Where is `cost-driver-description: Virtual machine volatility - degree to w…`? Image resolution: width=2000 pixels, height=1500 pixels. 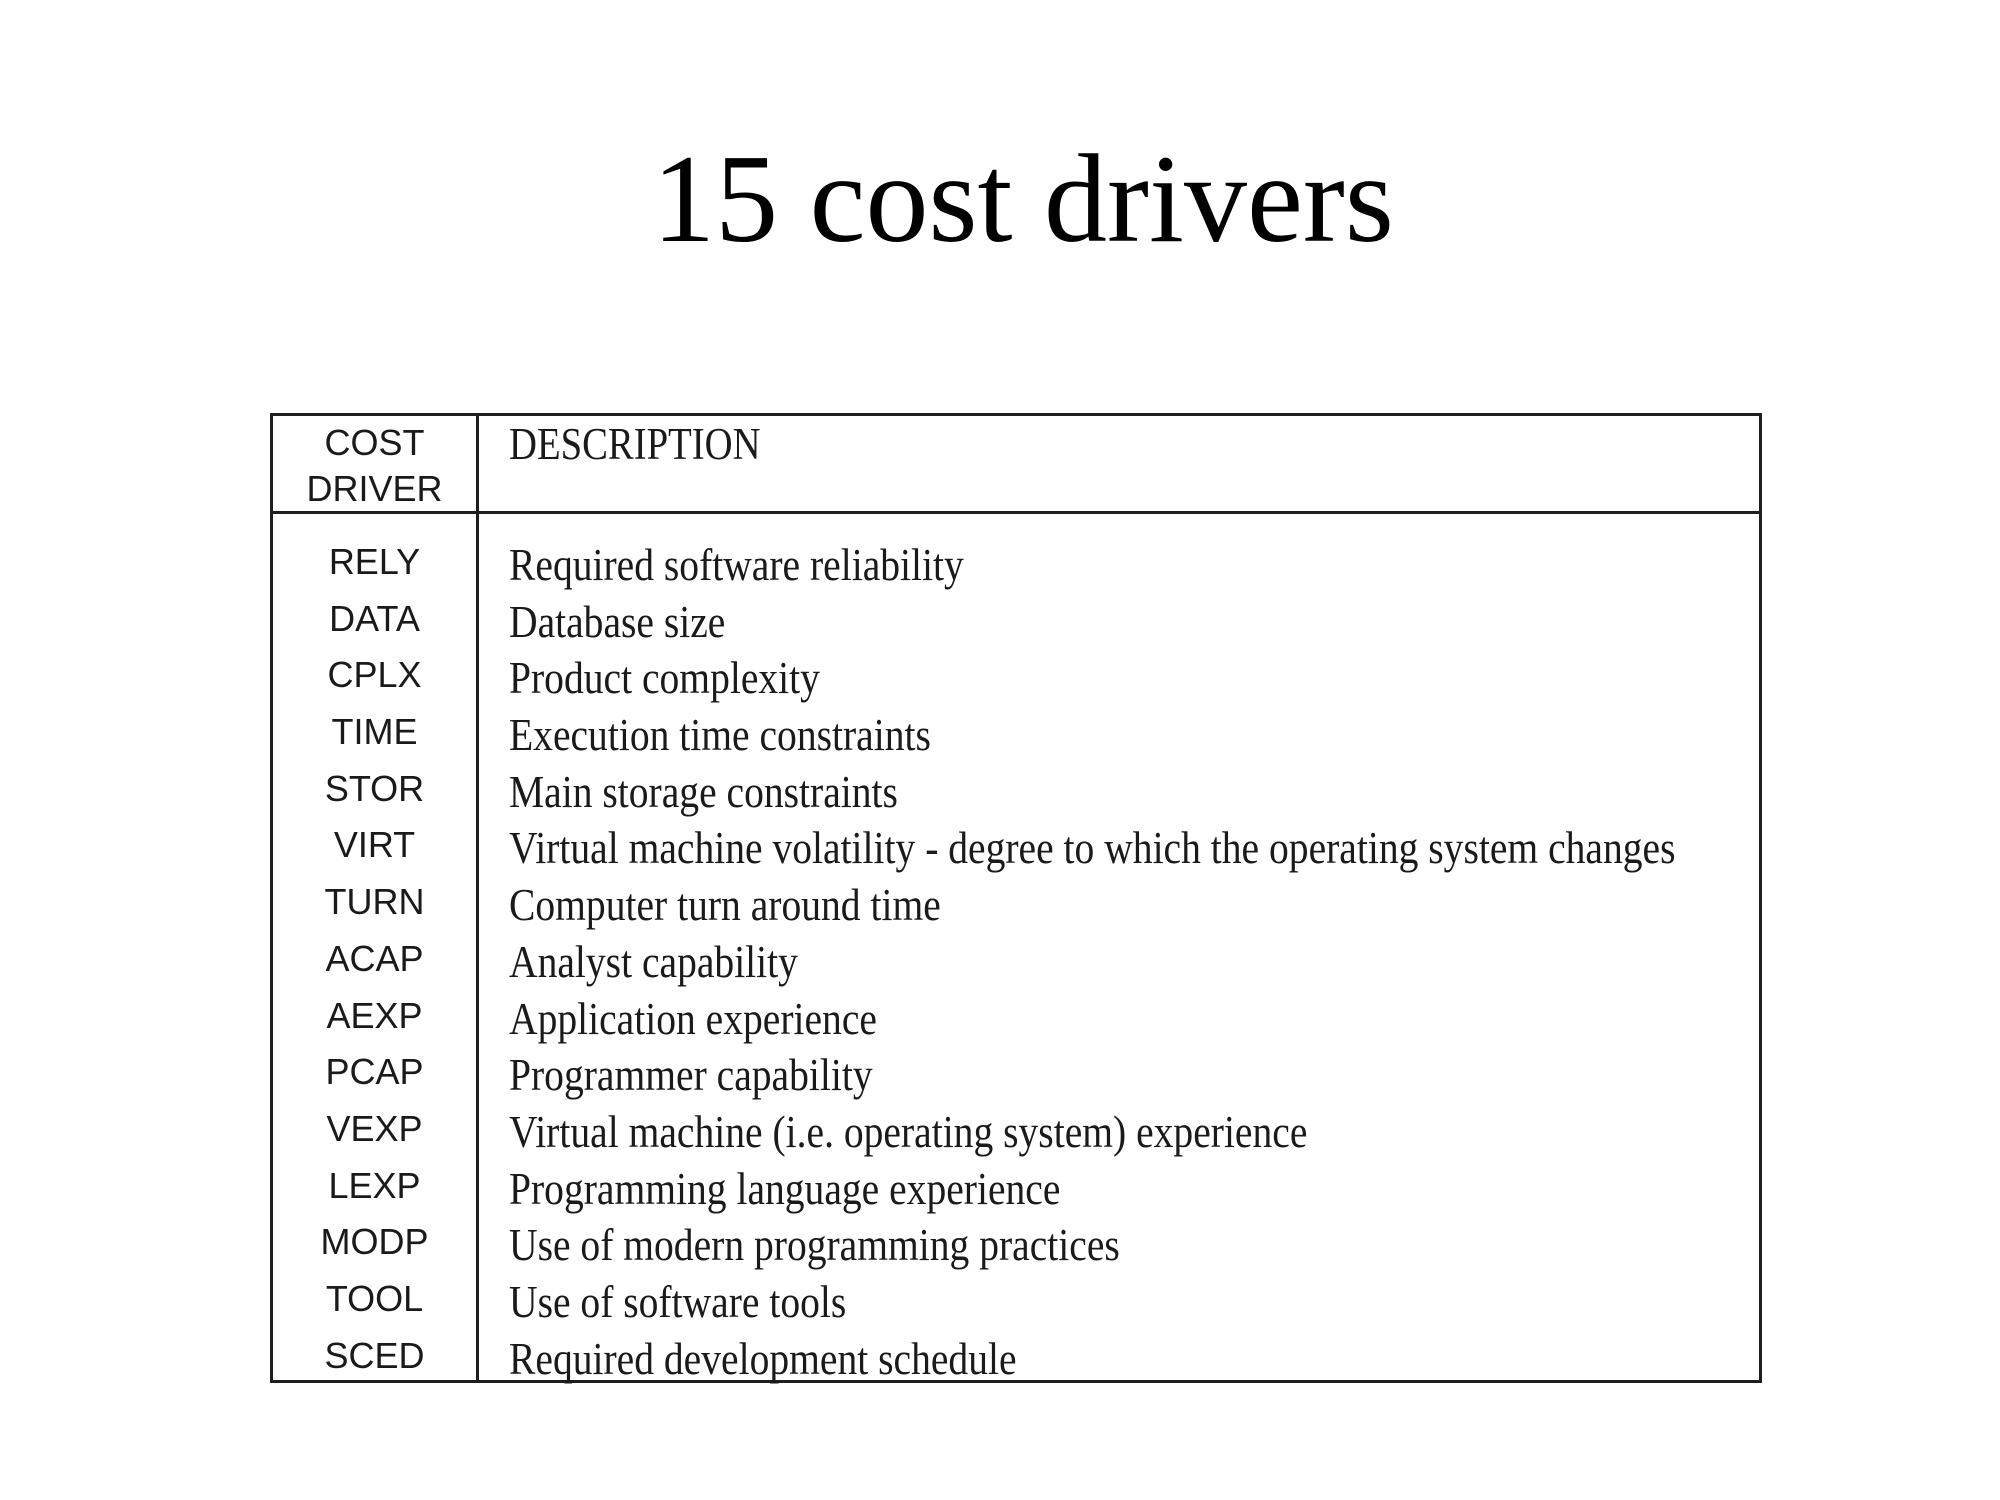 cost-driver-description: Virtual machine volatility - degree to w… is located at coordinates (1092, 848).